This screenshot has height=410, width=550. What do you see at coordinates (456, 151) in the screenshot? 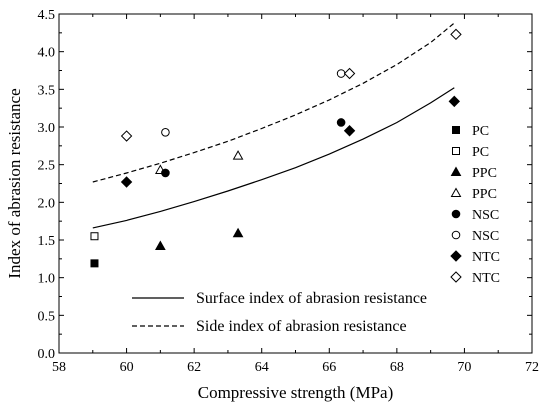
I see `legend-marker-pc-open` at bounding box center [456, 151].